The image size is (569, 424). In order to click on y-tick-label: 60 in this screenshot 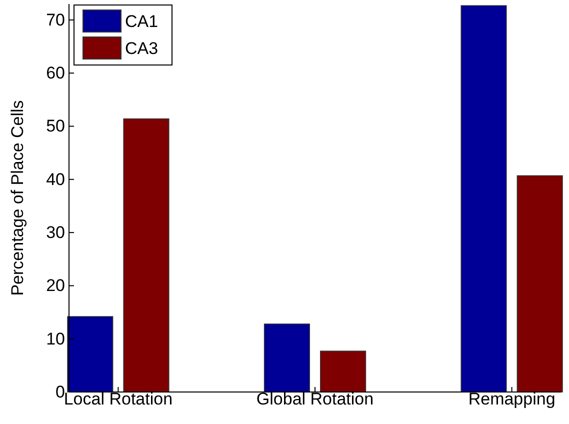, I will do `click(55, 73)`.